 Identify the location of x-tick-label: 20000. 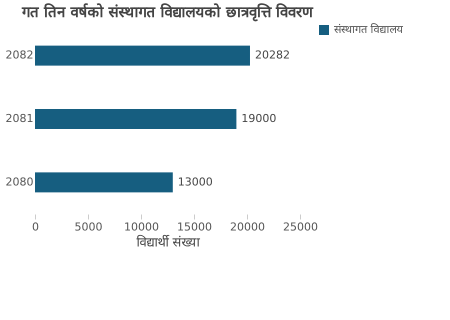
(247, 227).